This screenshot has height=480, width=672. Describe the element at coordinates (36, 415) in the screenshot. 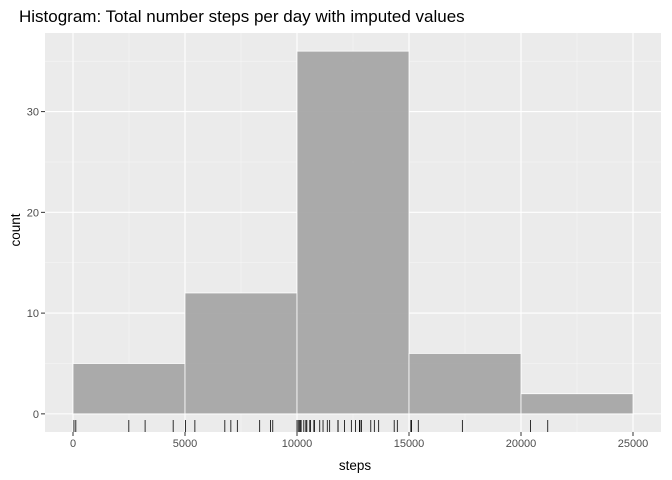

I see `y-tick-label: 0` at that location.